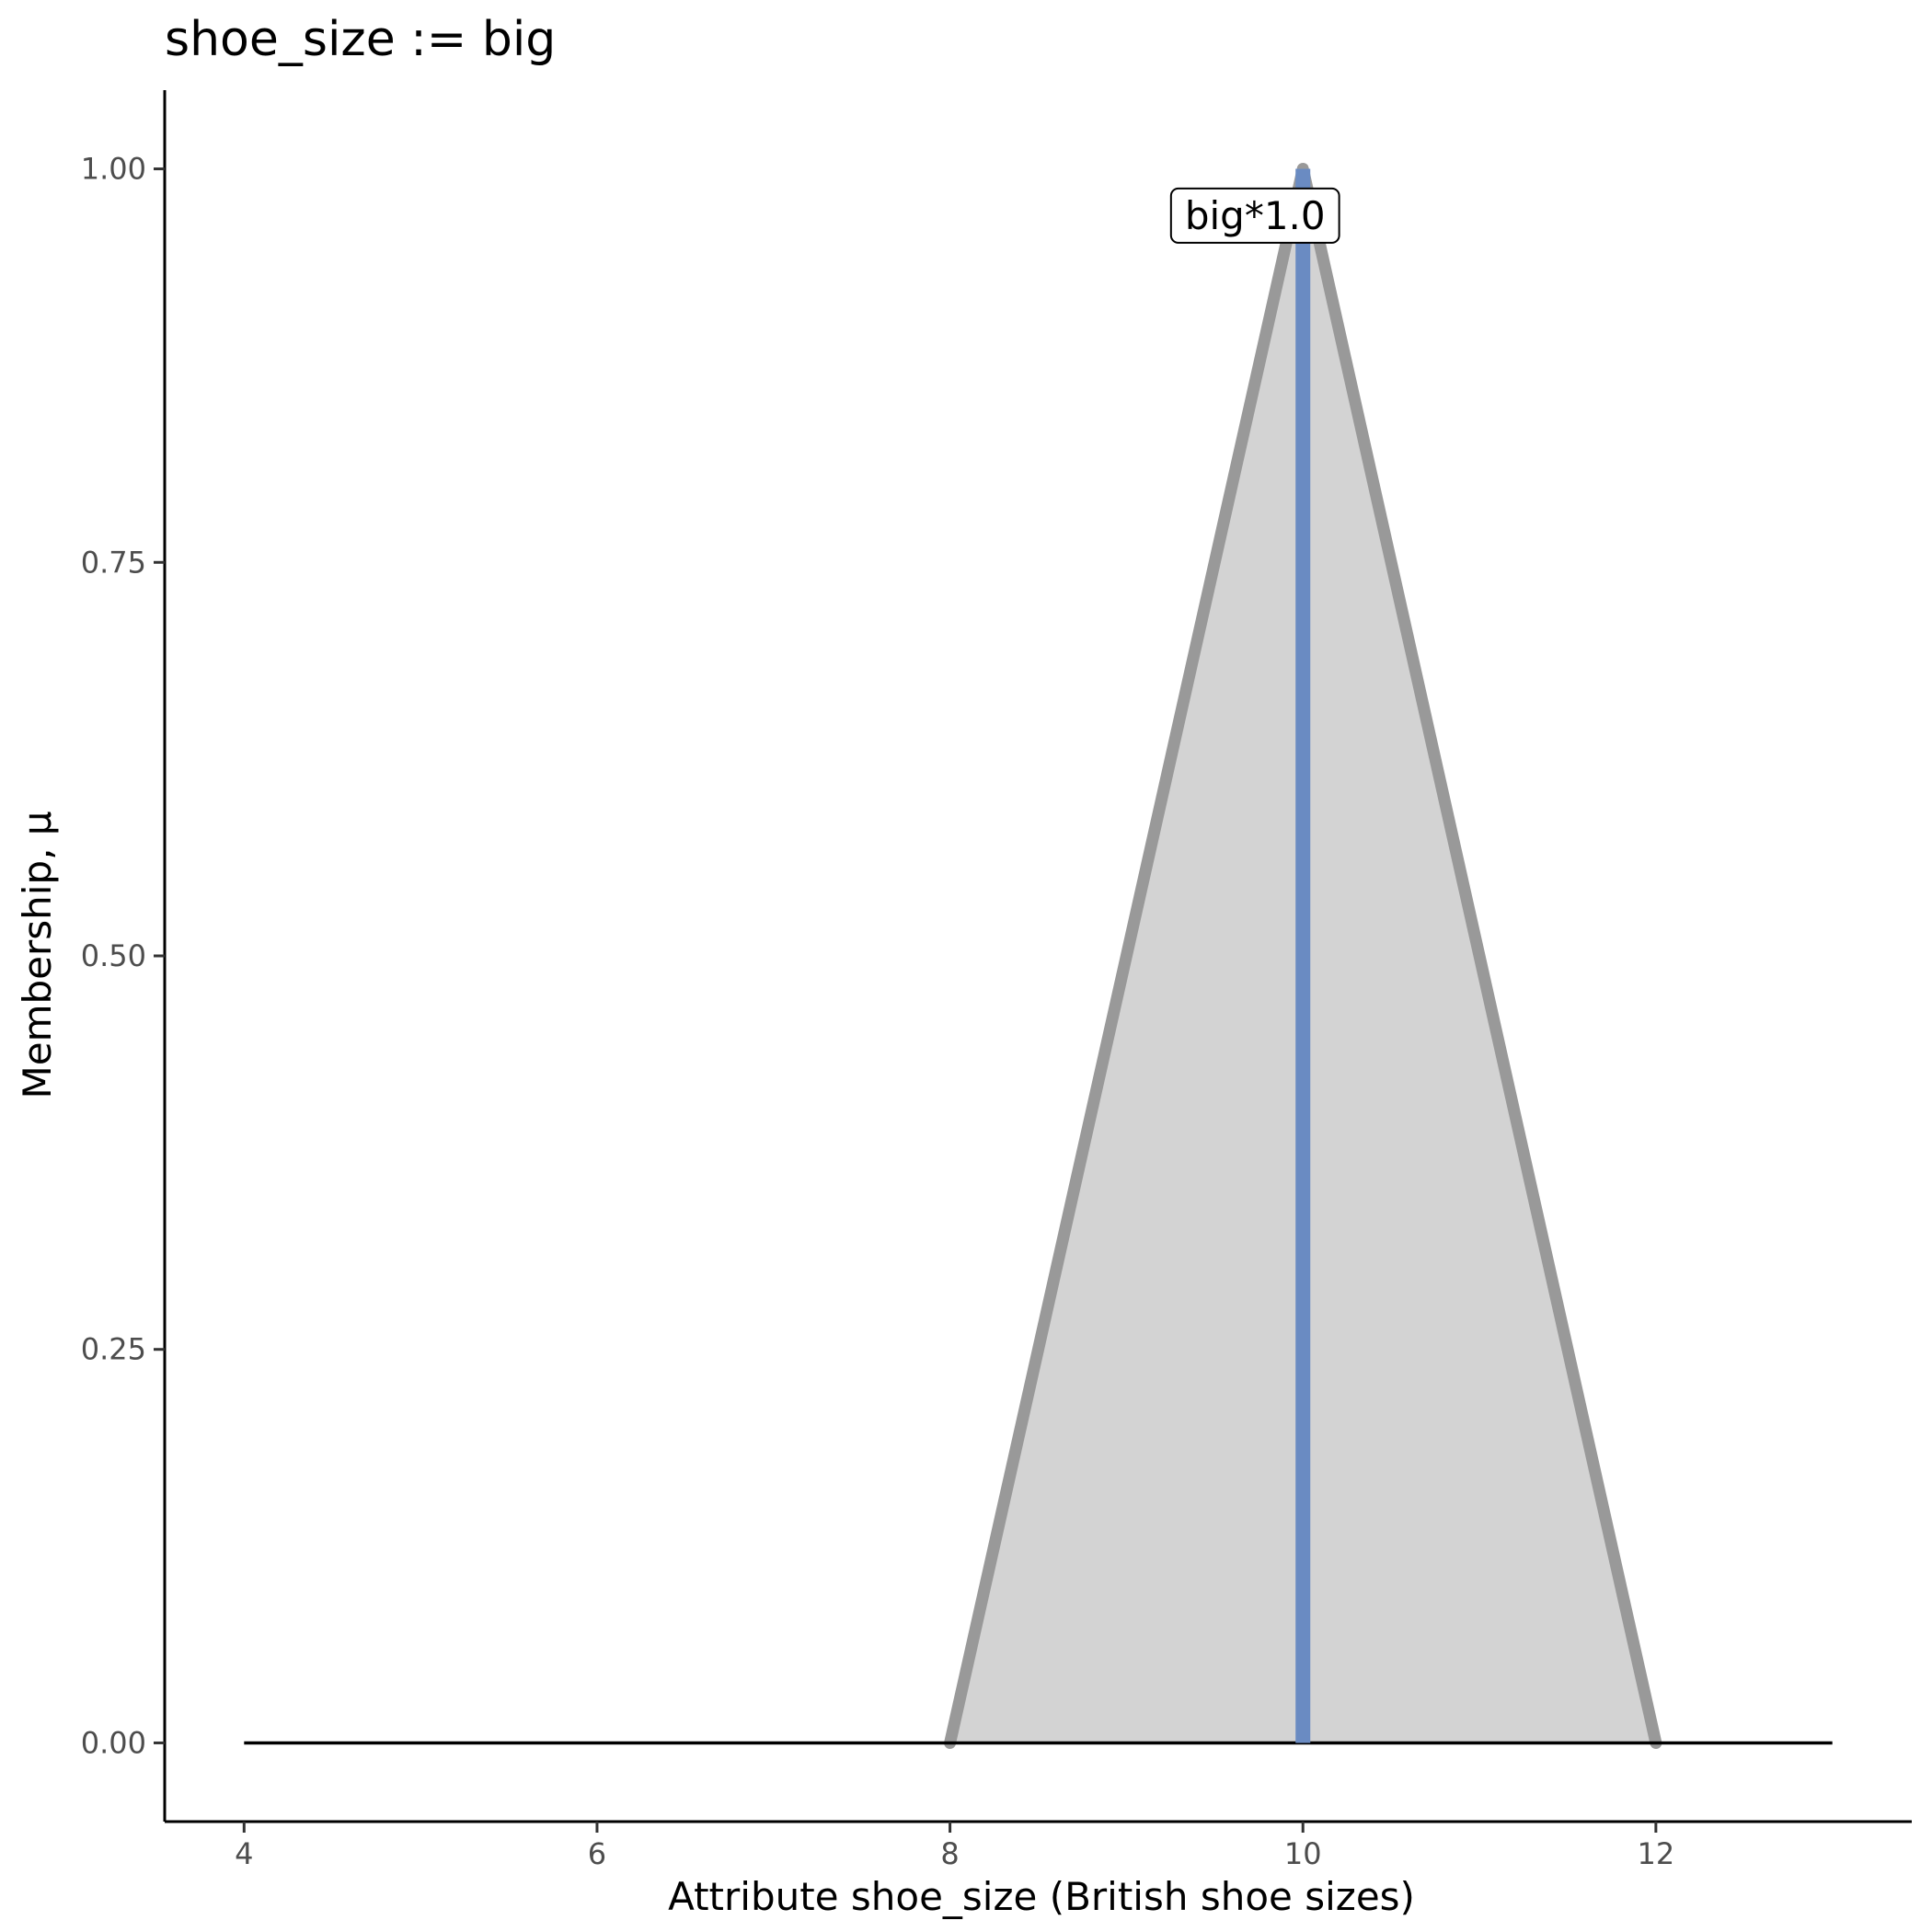  Describe the element at coordinates (244, 1853) in the screenshot. I see `x-tick-label: 4` at that location.